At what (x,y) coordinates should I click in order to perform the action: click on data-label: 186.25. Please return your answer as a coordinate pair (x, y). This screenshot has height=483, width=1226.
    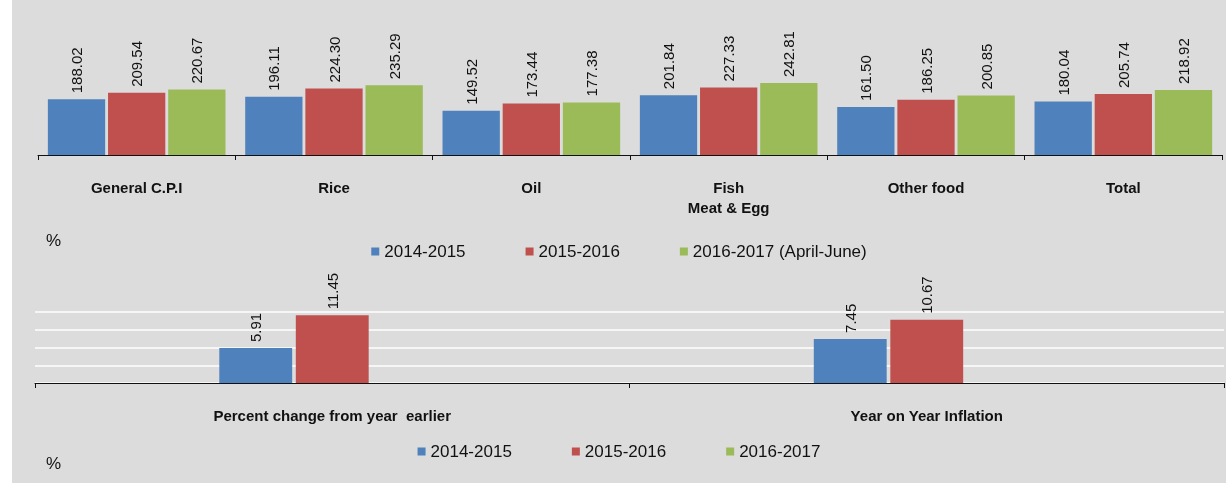
    Looking at the image, I should click on (926, 70).